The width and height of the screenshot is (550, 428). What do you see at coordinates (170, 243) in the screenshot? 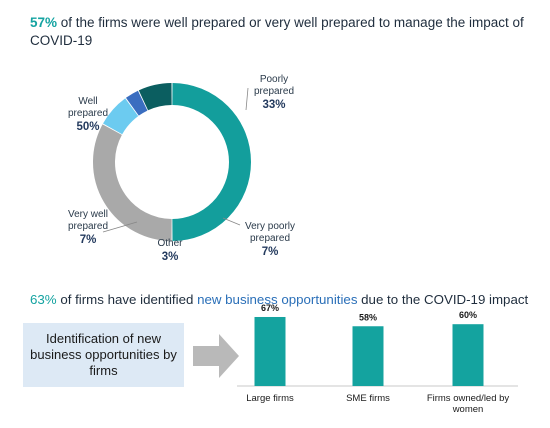
I see `donut-label-name: Other` at bounding box center [170, 243].